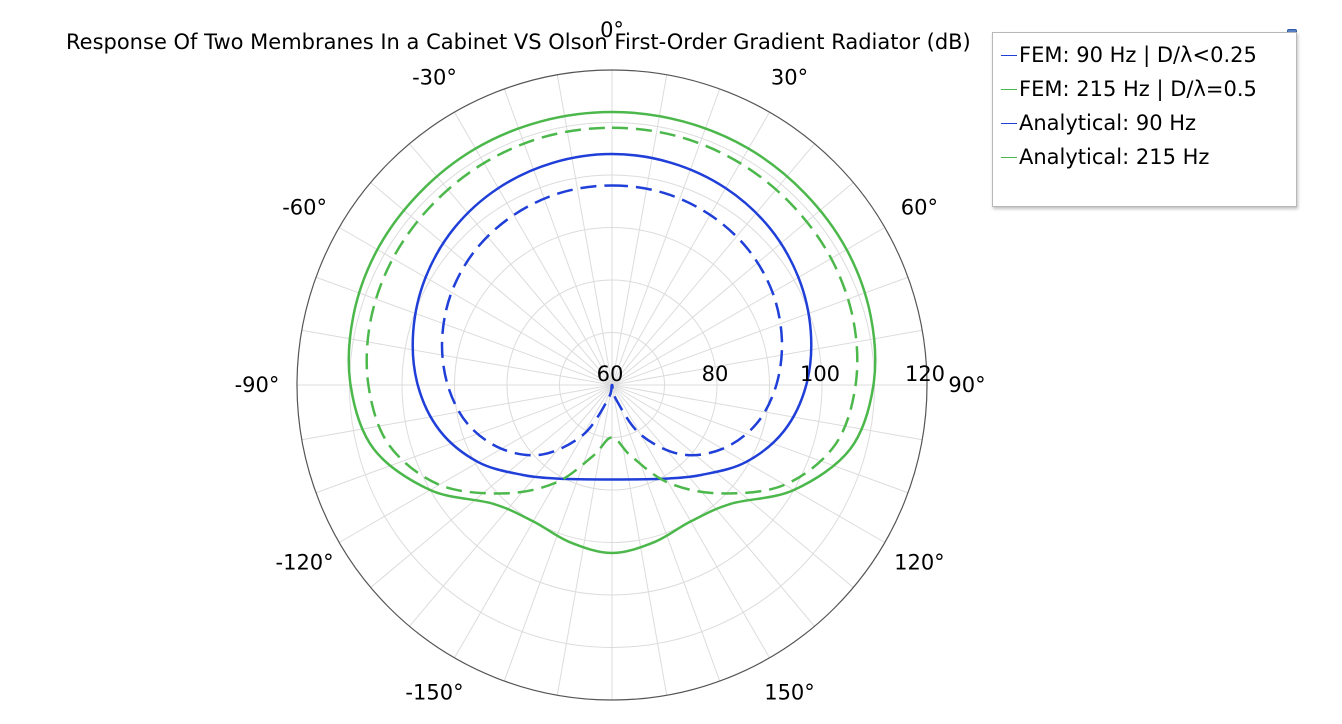 Image resolution: width=1342 pixels, height=724 pixels. I want to click on angle-tick-label: -90°, so click(257, 385).